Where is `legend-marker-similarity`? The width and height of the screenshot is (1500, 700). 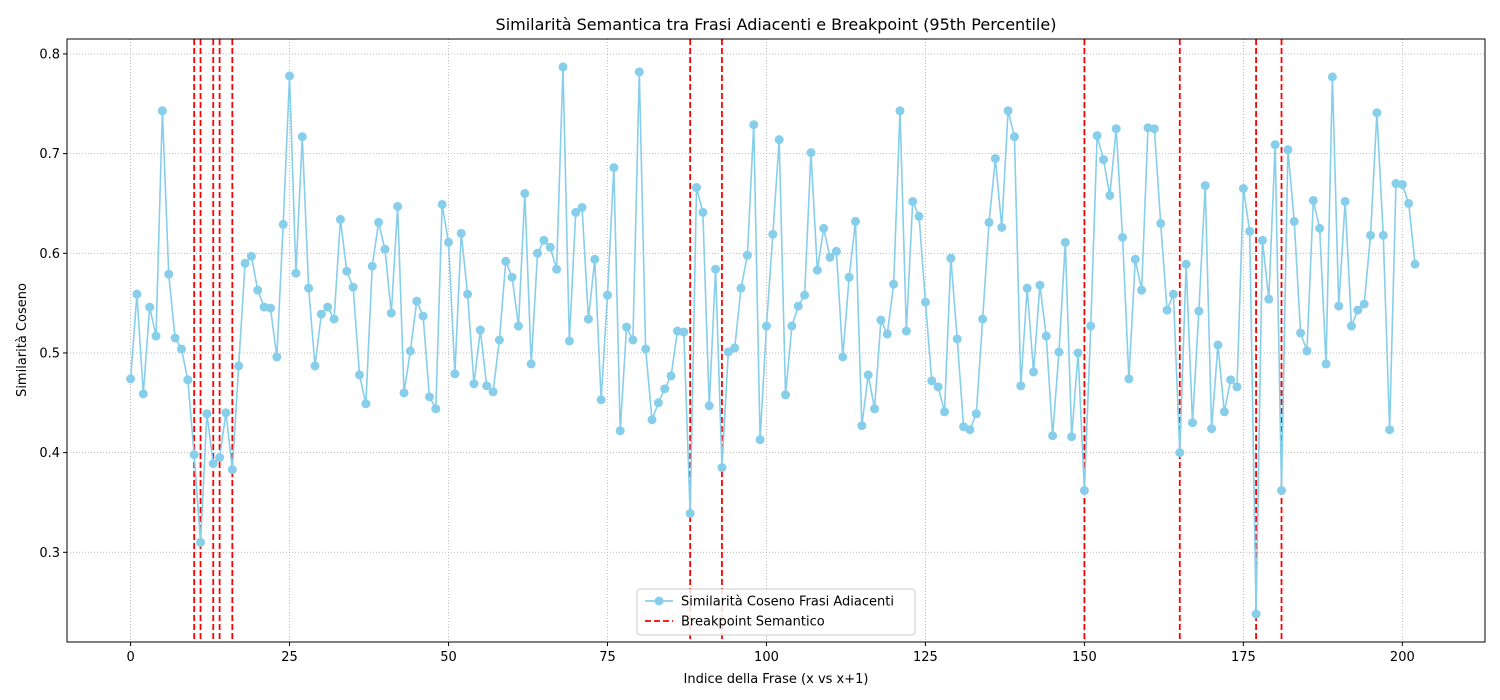
legend-marker-similarity is located at coordinates (659, 601).